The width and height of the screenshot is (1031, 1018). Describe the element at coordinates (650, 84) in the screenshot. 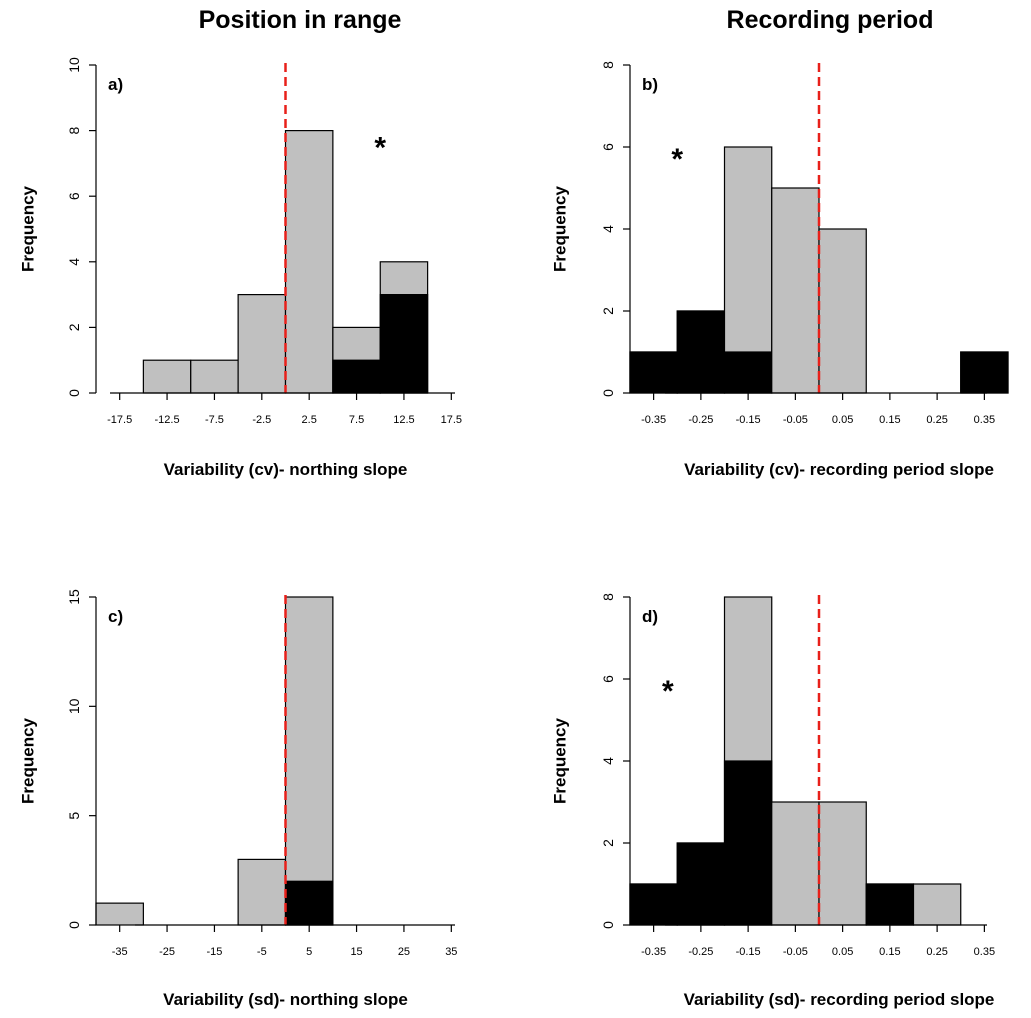

I see `panel-label: b)` at that location.